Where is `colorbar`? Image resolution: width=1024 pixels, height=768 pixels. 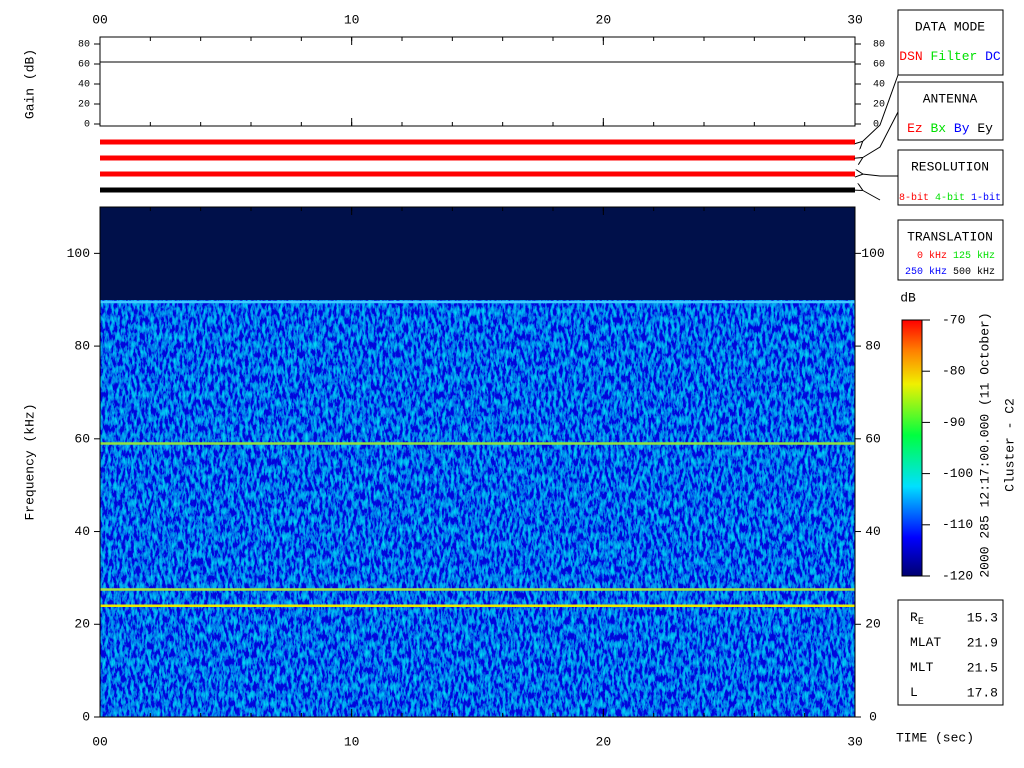
colorbar is located at coordinates (912, 448).